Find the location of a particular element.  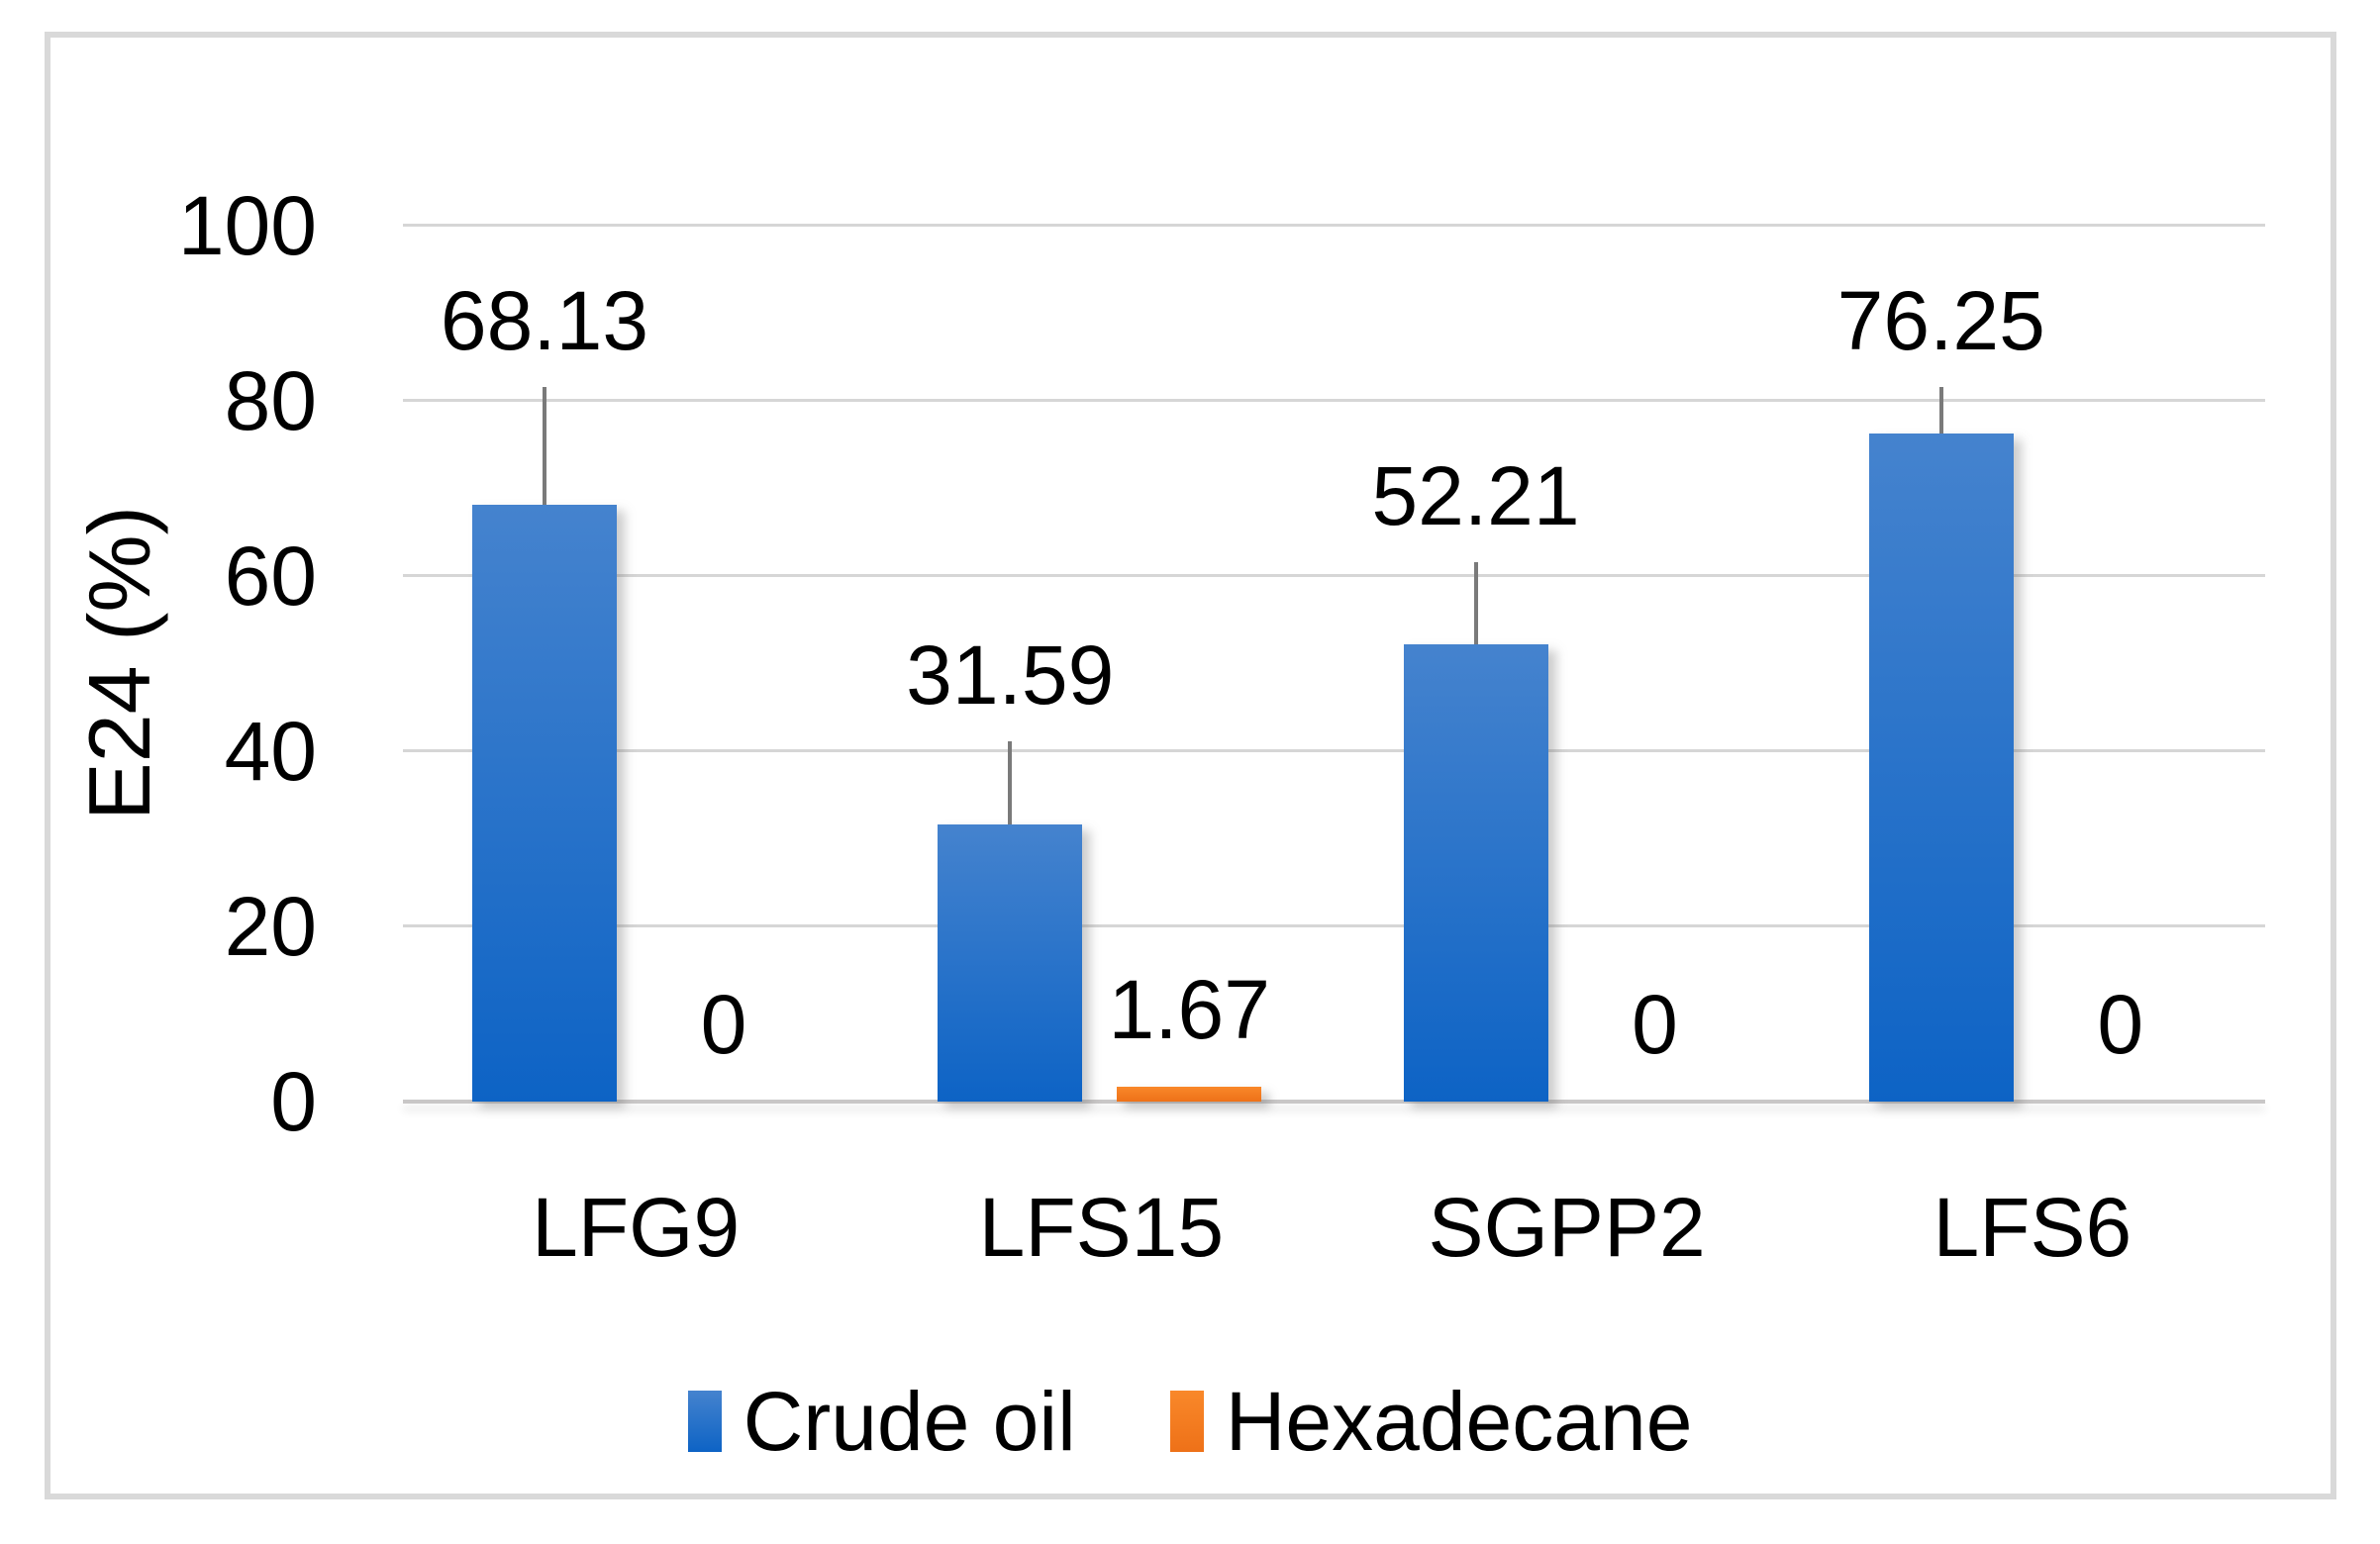

bar-crude-oil-lfg9 is located at coordinates (544, 803).